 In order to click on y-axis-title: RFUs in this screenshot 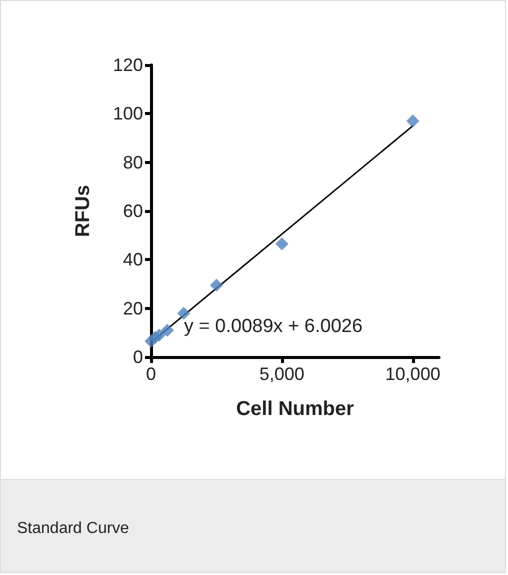, I will do `click(83, 211)`.